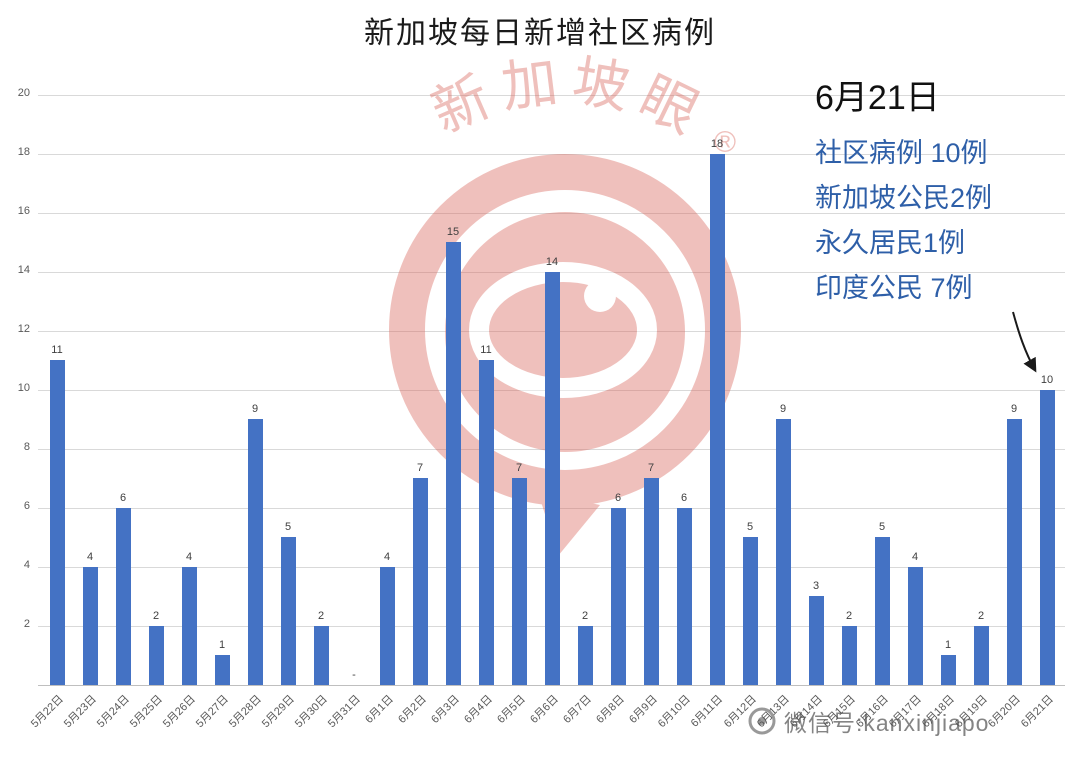 The width and height of the screenshot is (1080, 778). I want to click on wechat-watermark-icon, so click(762, 721).